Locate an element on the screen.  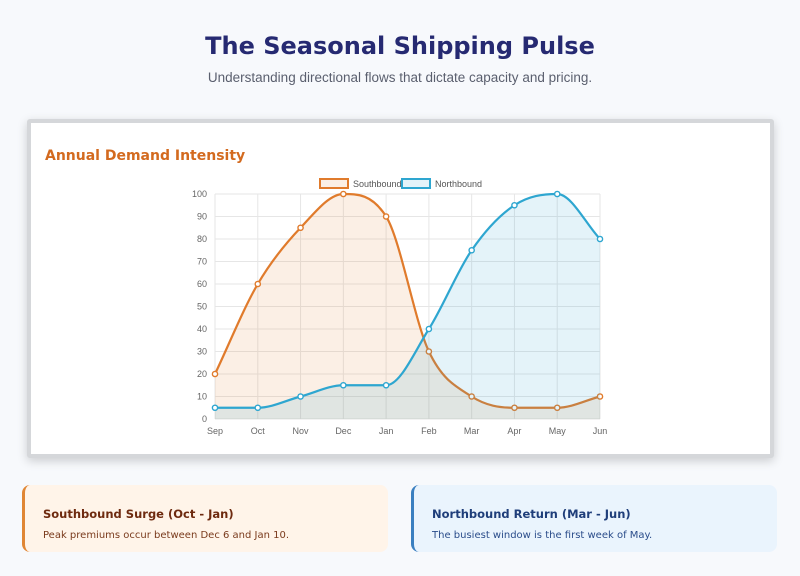
y-tick-label: 20 is located at coordinates (202, 374).